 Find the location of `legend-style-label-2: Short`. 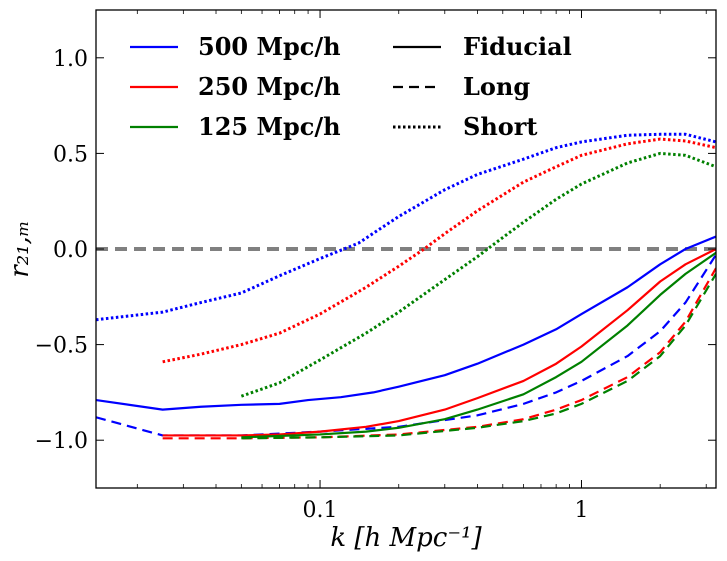

legend-style-label-2: Short is located at coordinates (500, 126).